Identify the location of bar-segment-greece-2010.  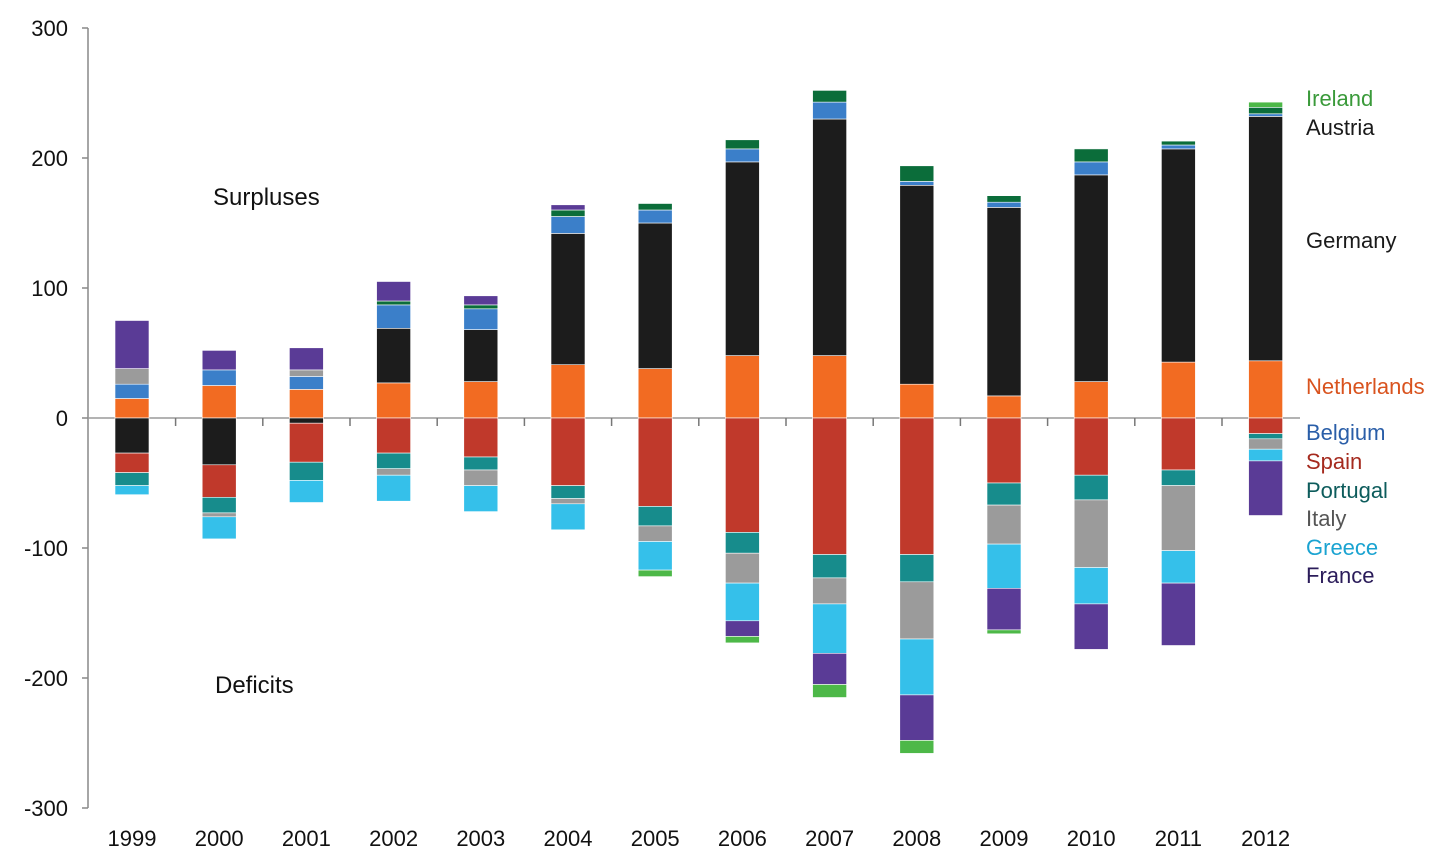
(1091, 586).